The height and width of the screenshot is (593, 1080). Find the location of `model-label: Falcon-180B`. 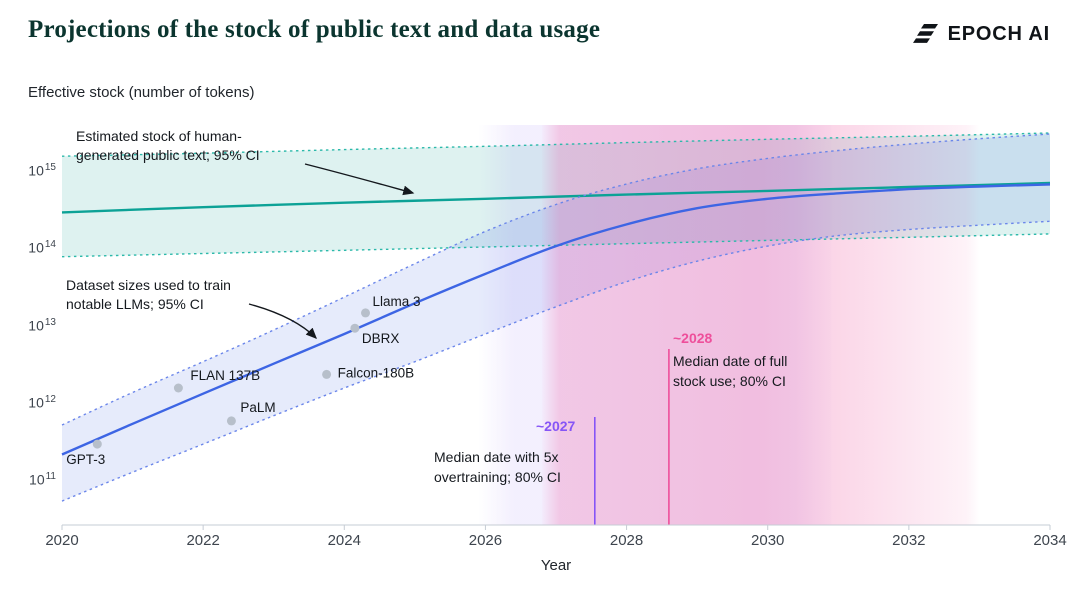

model-label: Falcon-180B is located at coordinates (376, 372).